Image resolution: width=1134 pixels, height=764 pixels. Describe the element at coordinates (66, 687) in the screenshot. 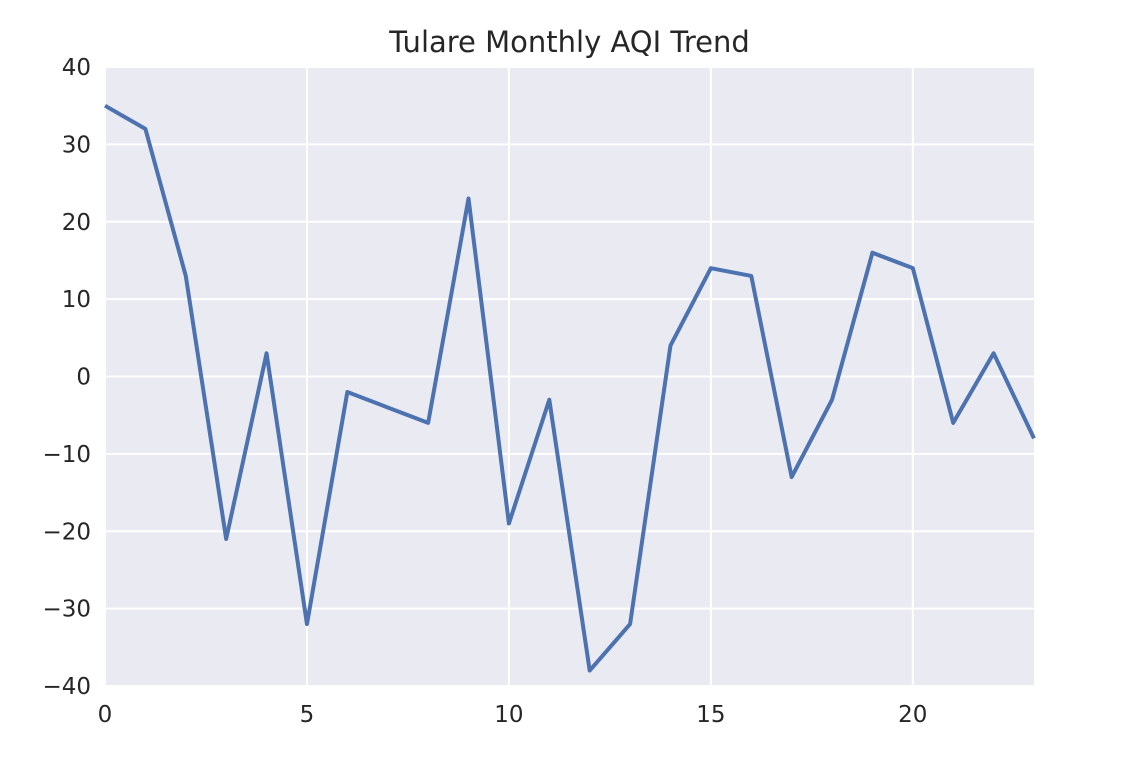

I see `y-tick-label: −40` at that location.